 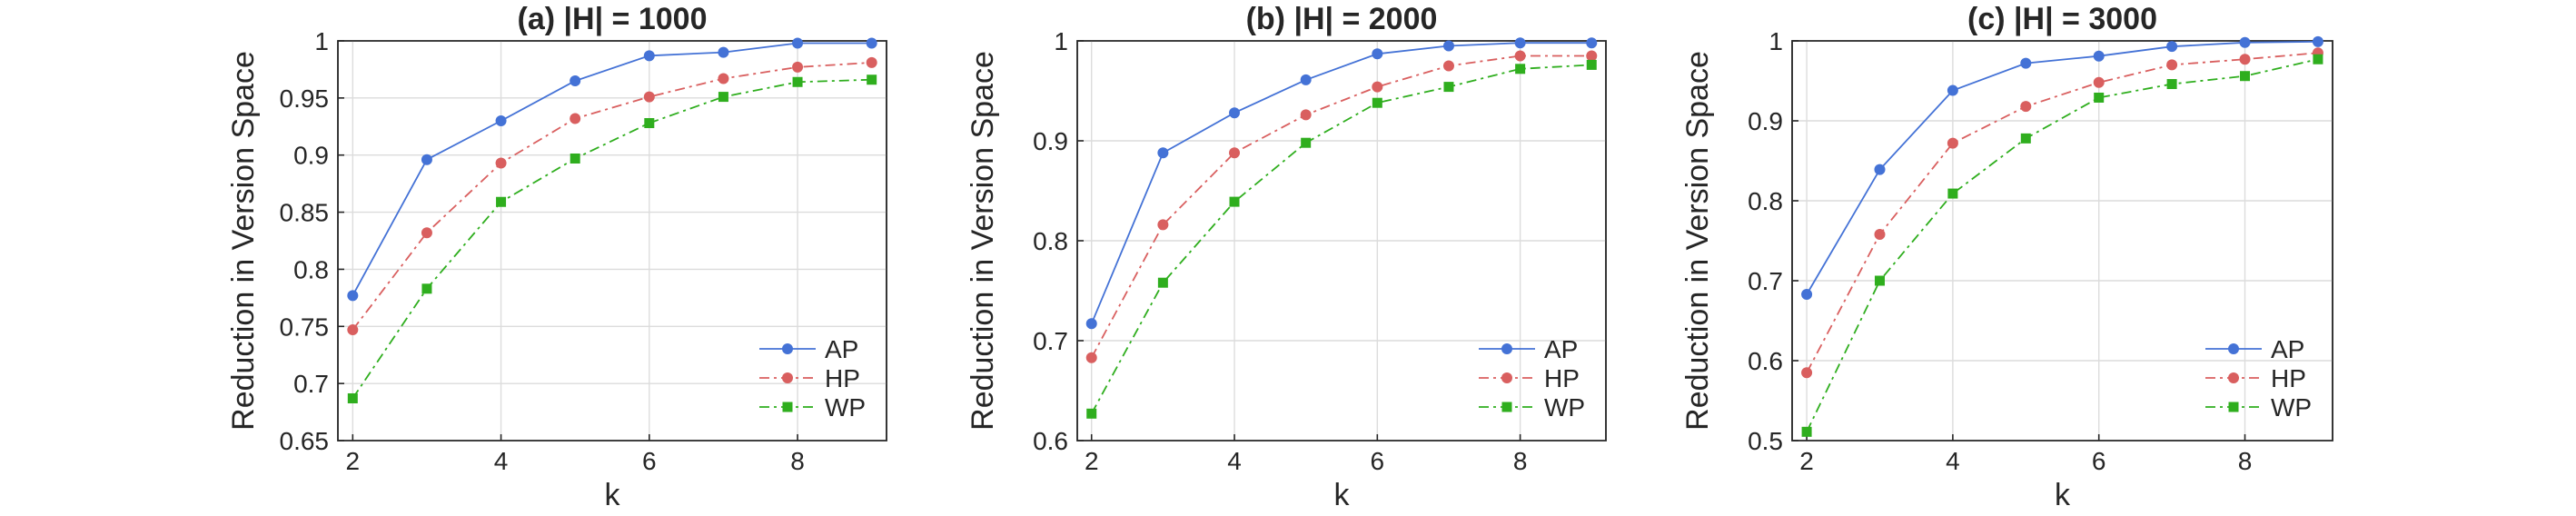 I want to click on chart-title: (a) |H| = 1000, so click(x=613, y=19).